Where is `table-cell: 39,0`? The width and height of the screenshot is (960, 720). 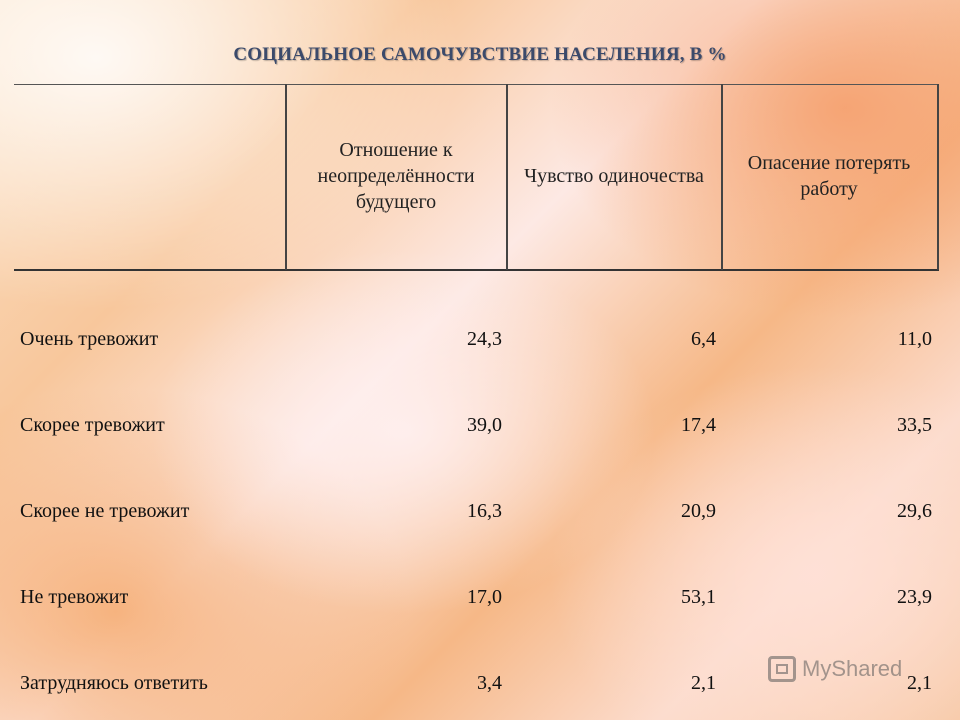 table-cell: 39,0 is located at coordinates (484, 425).